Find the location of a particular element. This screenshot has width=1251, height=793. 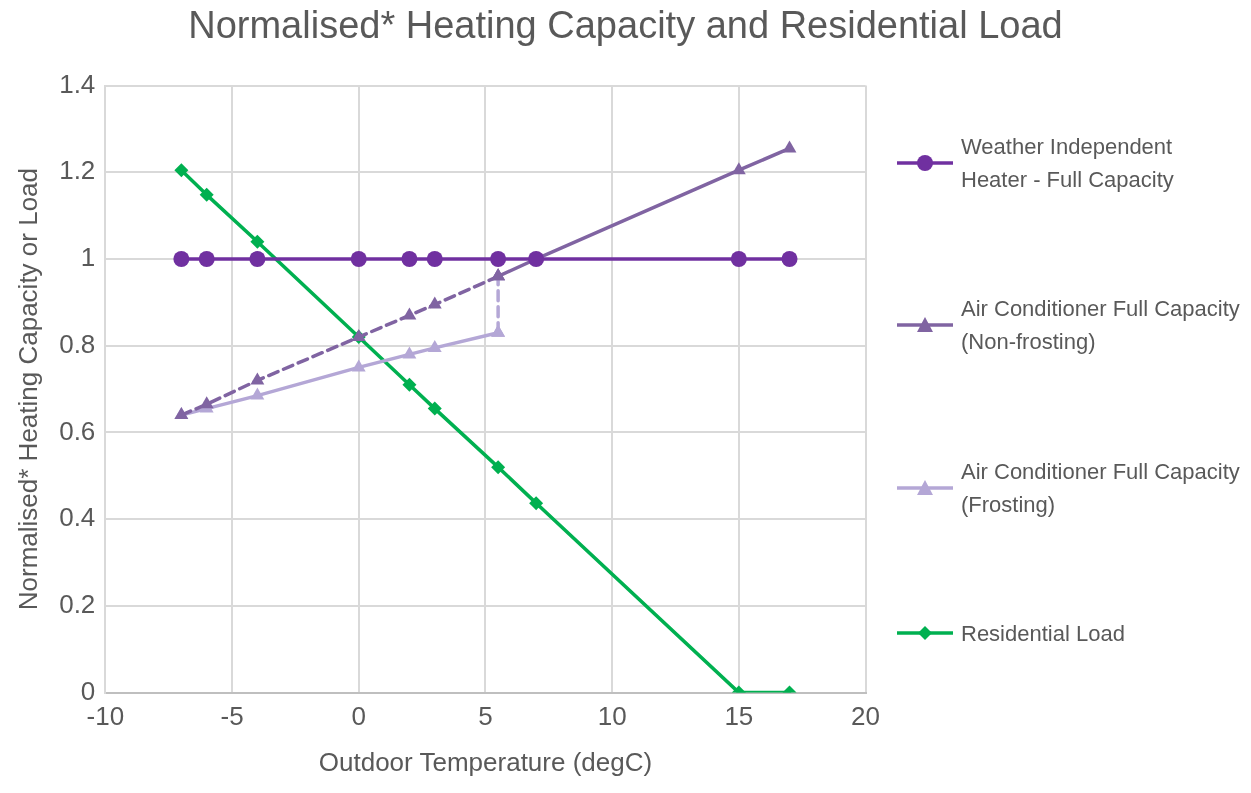

y-tick-label: 1 is located at coordinates (88, 257).